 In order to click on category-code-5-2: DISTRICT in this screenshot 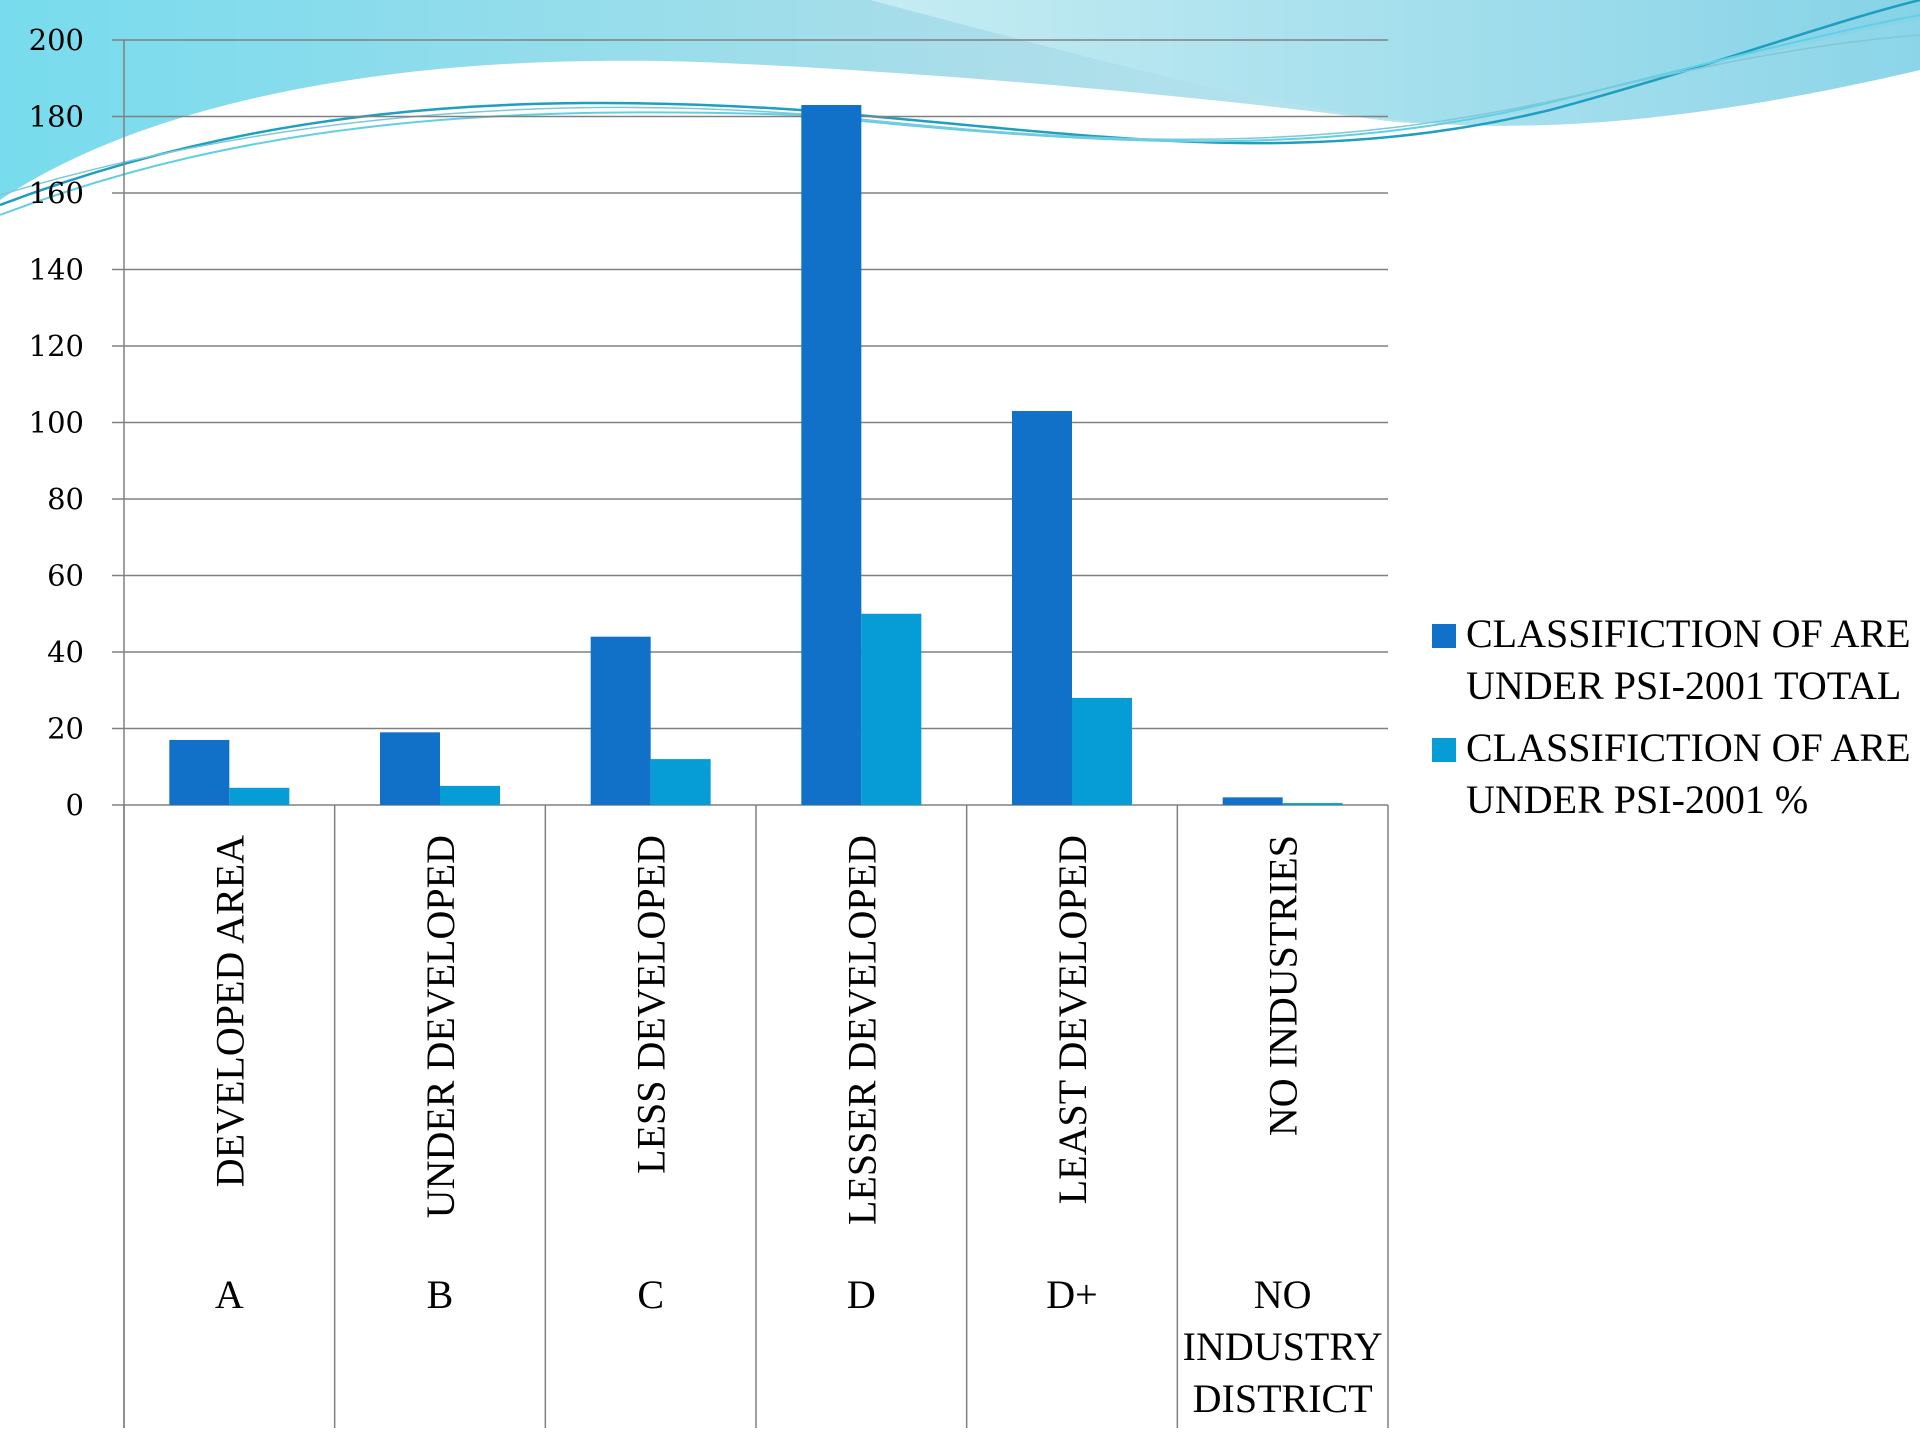, I will do `click(1283, 1398)`.